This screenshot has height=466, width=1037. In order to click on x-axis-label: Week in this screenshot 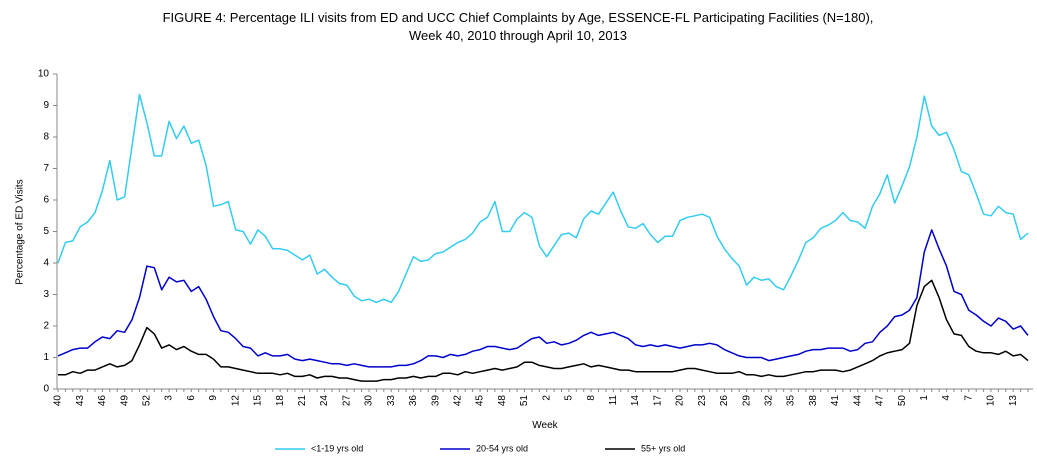, I will do `click(545, 425)`.